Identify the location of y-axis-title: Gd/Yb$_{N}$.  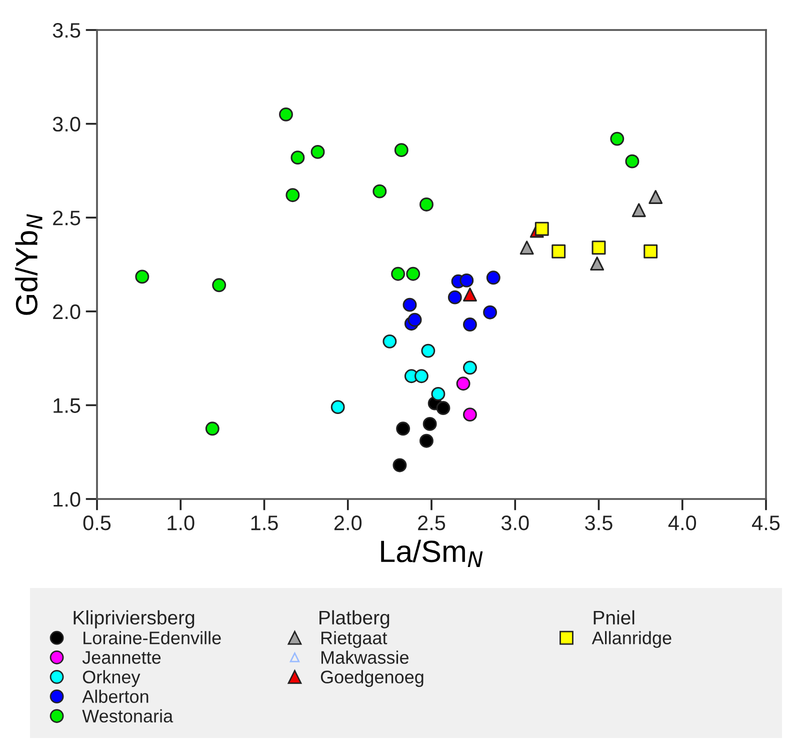
(28, 264).